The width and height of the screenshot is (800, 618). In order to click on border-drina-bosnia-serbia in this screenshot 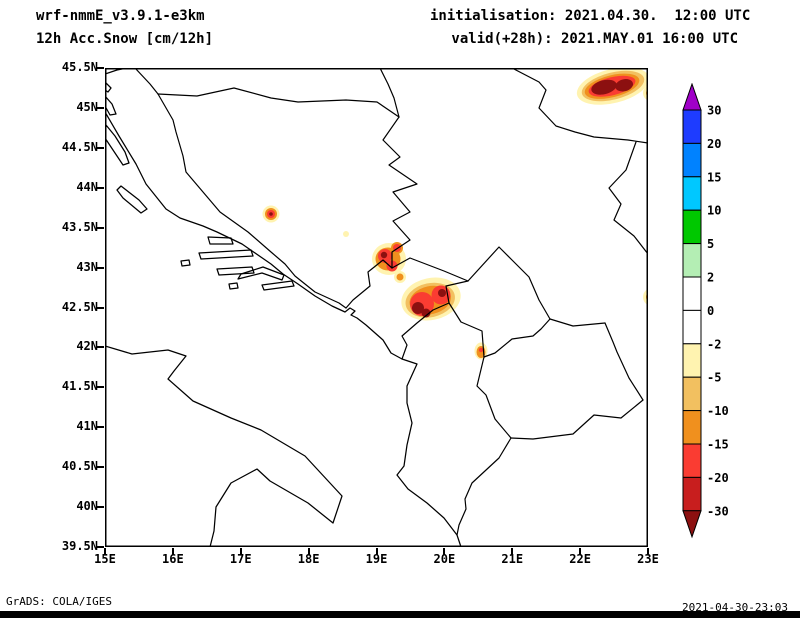, I will do `click(400, 192)`.